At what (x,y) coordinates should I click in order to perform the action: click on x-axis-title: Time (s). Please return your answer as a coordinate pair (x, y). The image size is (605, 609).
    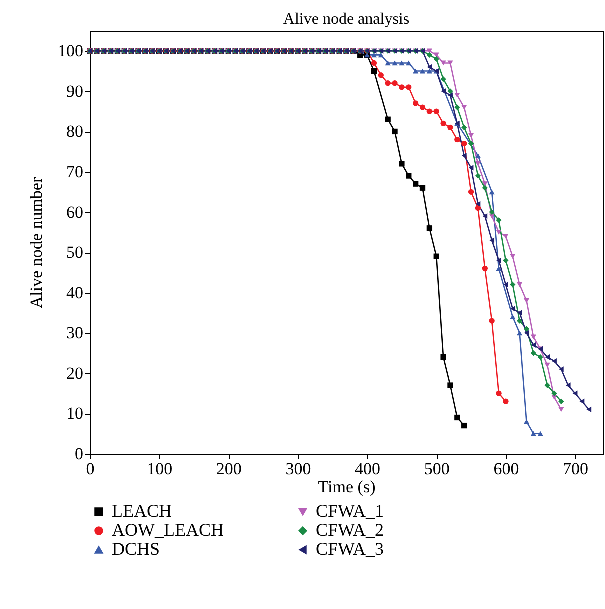
    Looking at the image, I should click on (347, 487).